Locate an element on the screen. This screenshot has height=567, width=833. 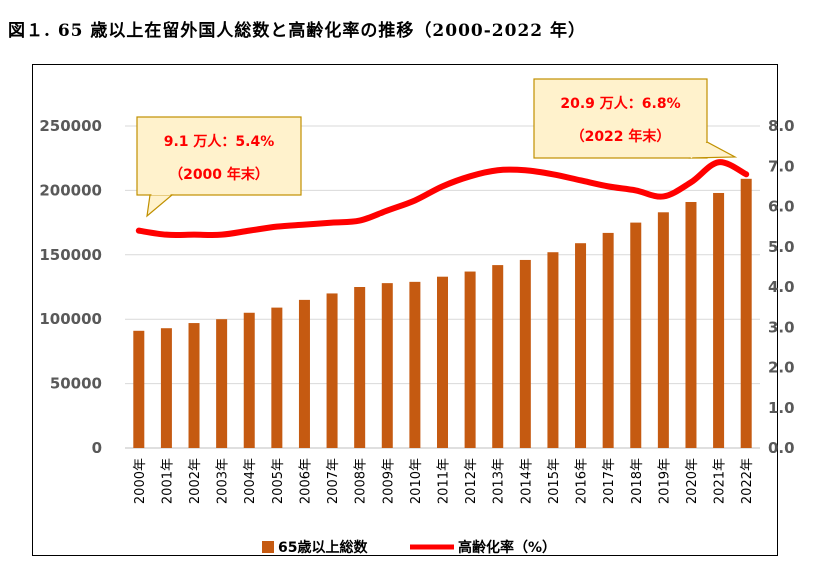
line-point-2020年 is located at coordinates (691, 182).